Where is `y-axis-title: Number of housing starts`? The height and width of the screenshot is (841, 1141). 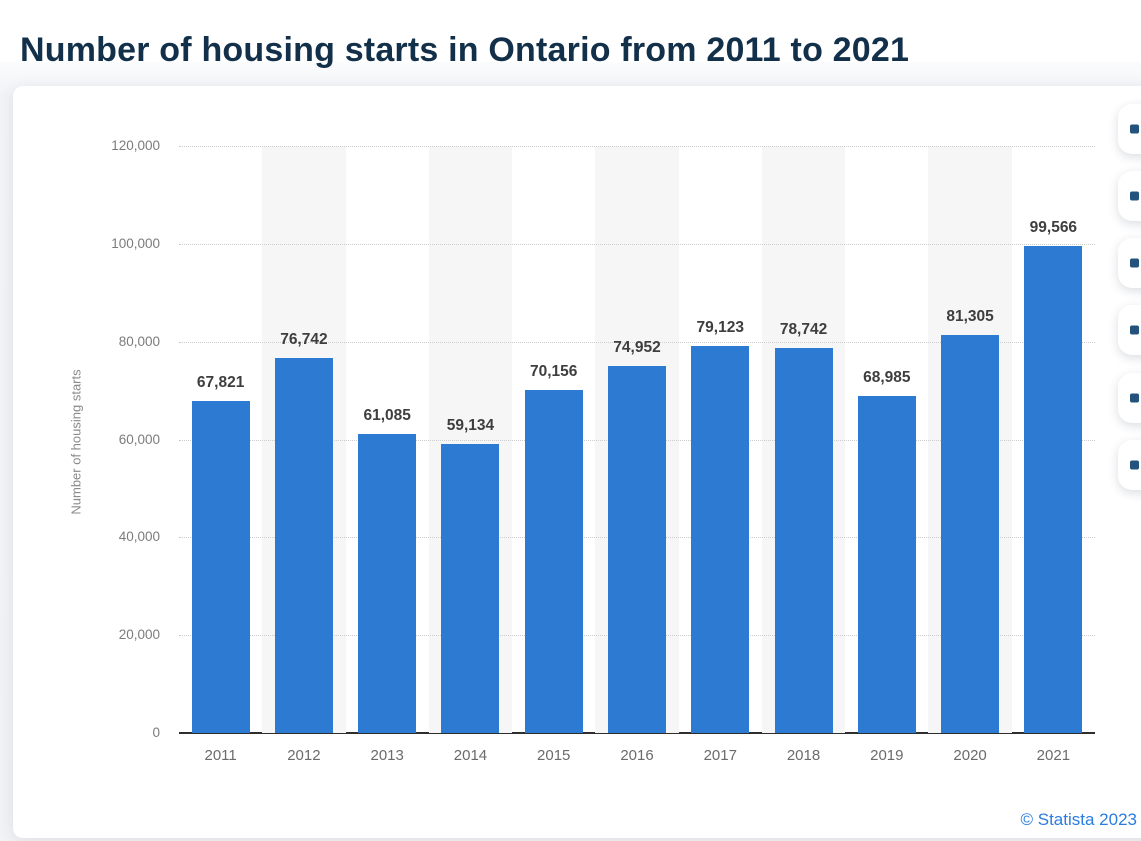 y-axis-title: Number of housing starts is located at coordinates (76, 442).